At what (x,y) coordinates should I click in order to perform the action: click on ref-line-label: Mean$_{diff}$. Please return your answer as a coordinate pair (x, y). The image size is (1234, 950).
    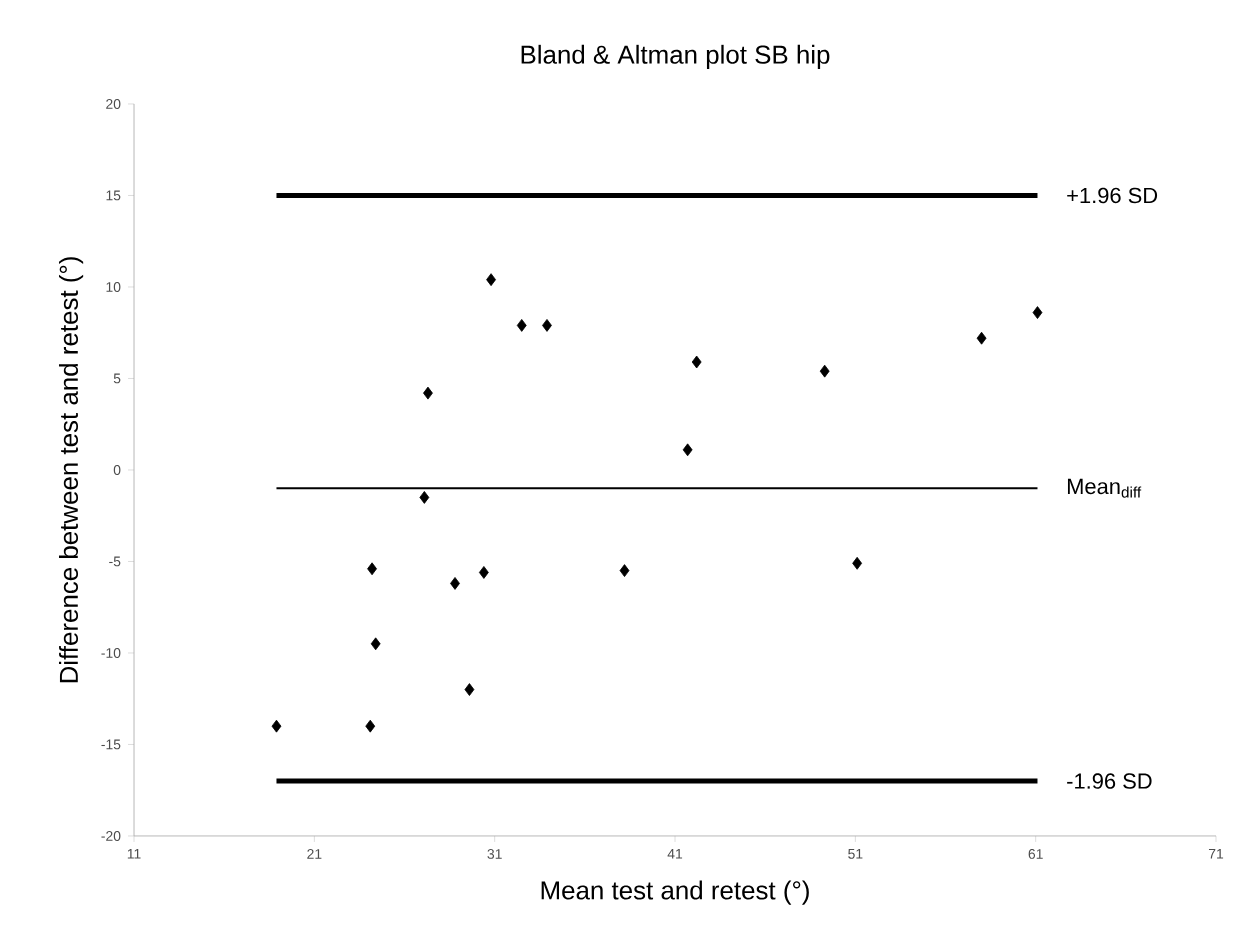
    Looking at the image, I should click on (1104, 488).